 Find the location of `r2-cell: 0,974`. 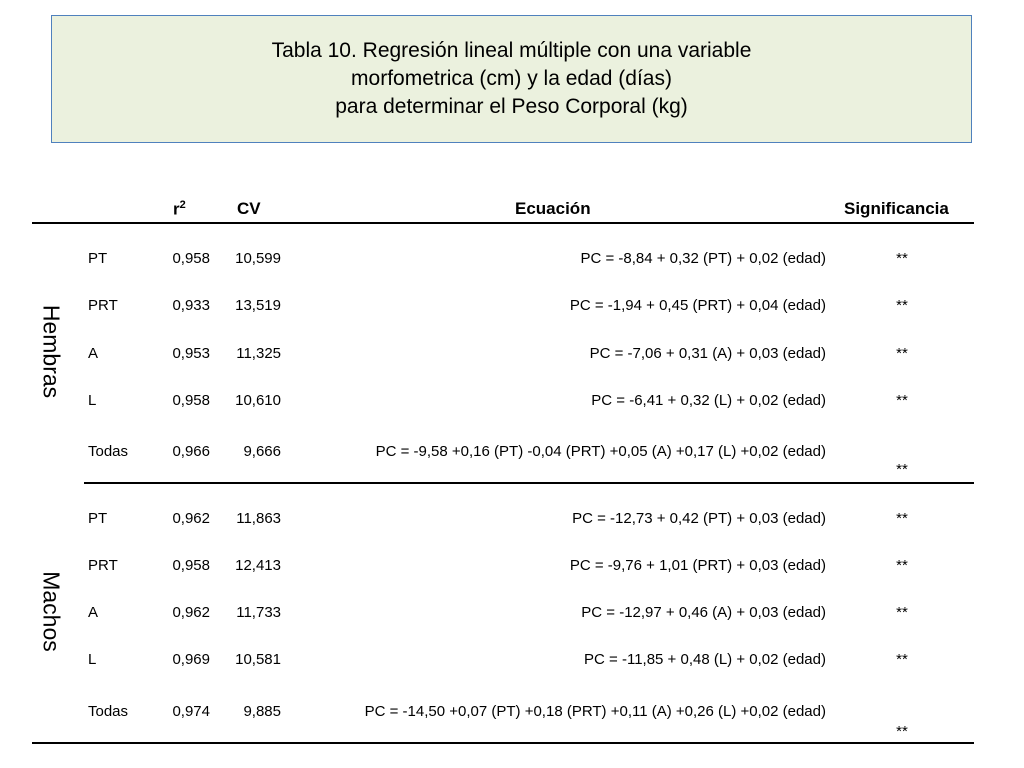

r2-cell: 0,974 is located at coordinates (191, 711).